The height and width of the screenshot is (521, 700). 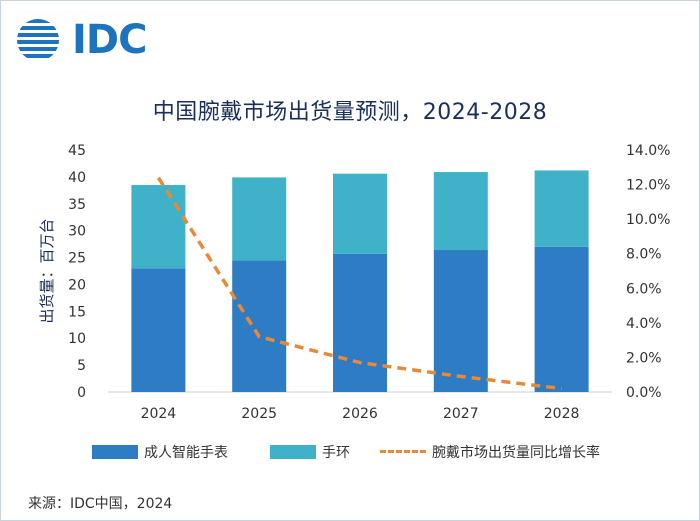 I want to click on y-tick-label: 10, so click(x=77, y=339).